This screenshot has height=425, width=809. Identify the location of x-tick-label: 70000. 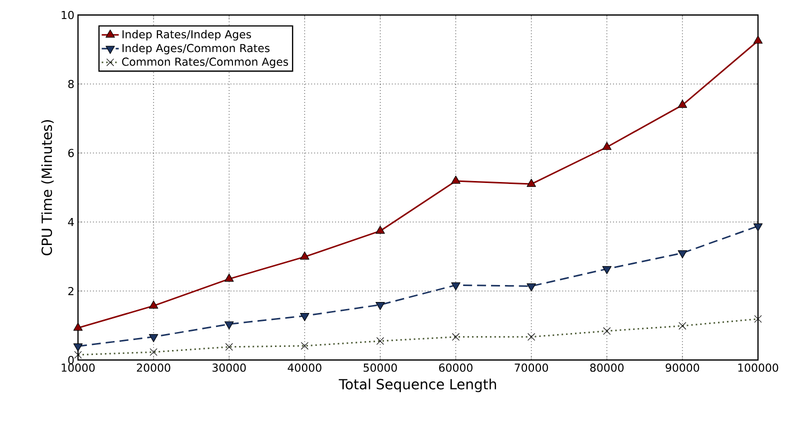
(531, 368).